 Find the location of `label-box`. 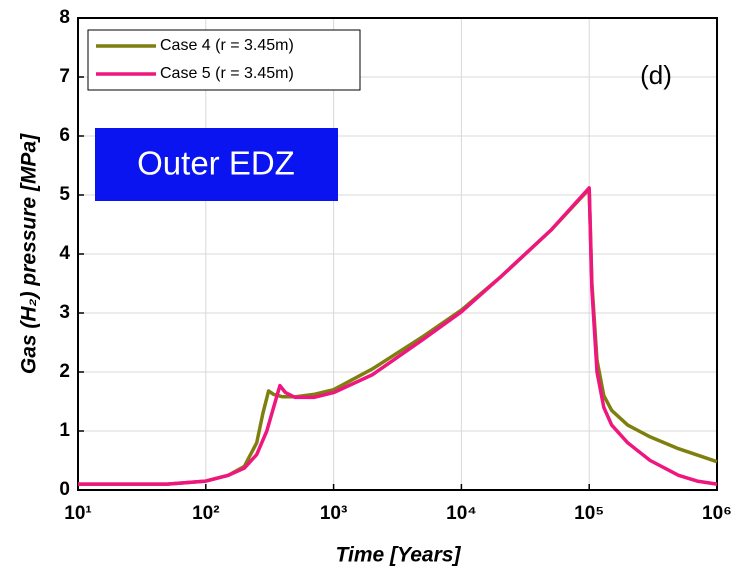

label-box is located at coordinates (216, 164).